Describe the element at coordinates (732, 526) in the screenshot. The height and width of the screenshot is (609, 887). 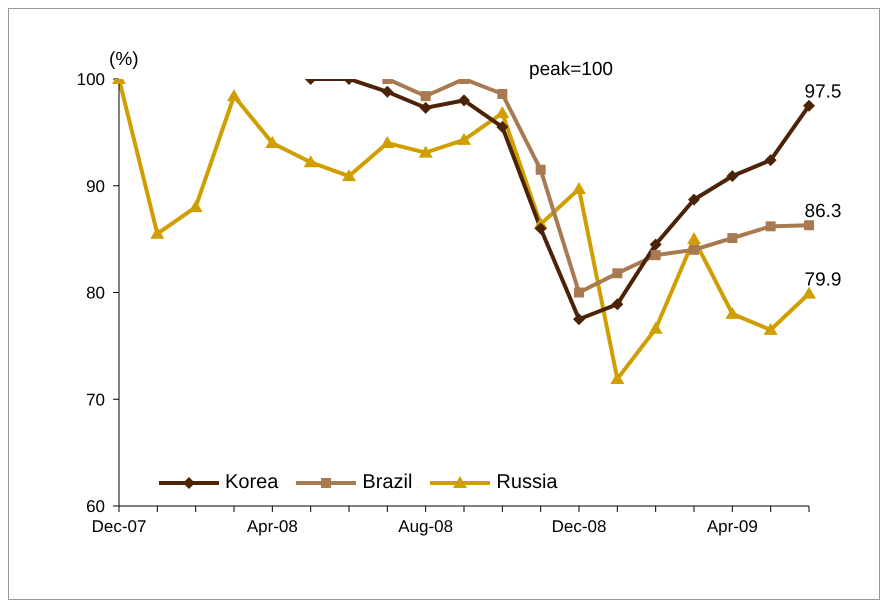
I see `x-tick-label: Apr-09` at that location.